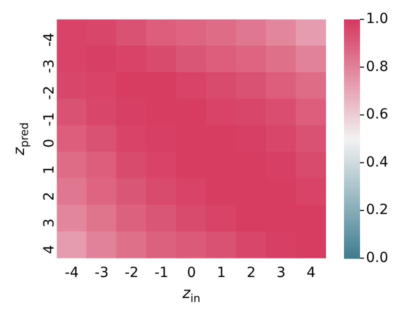 The image size is (407, 325). I want to click on y-axis-title: zpred, so click(20, 139).